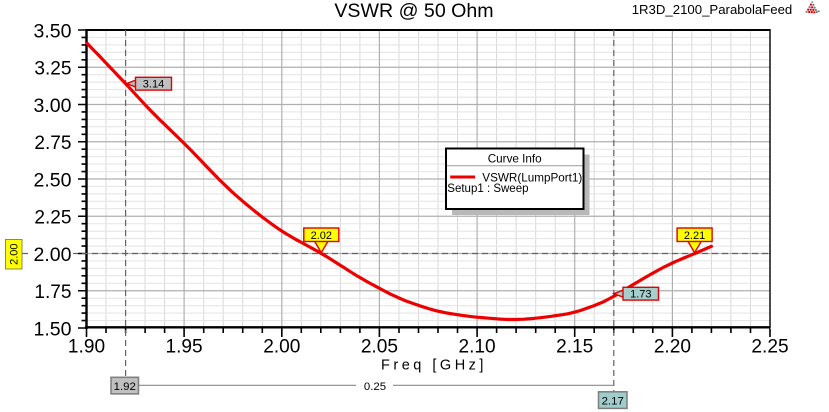 This screenshot has height=412, width=829. I want to click on svg-text: Setup1 : Sweep, so click(487, 189).